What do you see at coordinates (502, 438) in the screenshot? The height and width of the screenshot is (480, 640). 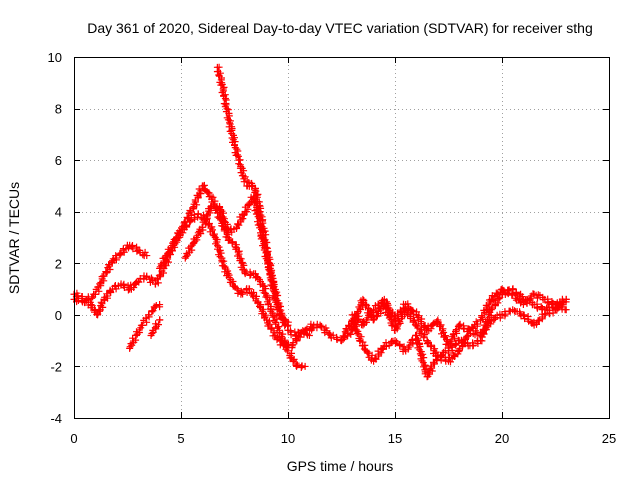 I see `x-tick-label: 20` at bounding box center [502, 438].